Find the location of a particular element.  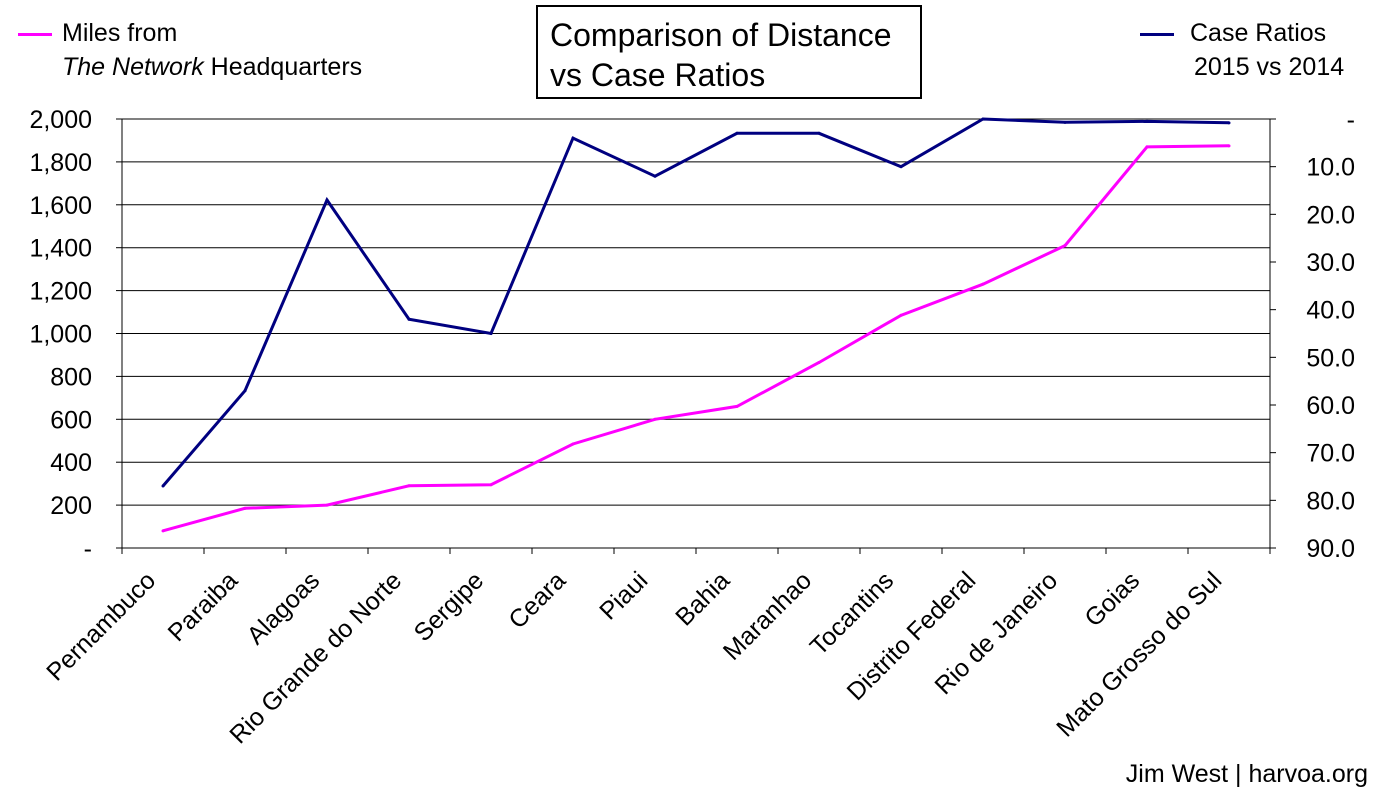

legend-miles: Miles from The Network Headquarters is located at coordinates (213, 51).